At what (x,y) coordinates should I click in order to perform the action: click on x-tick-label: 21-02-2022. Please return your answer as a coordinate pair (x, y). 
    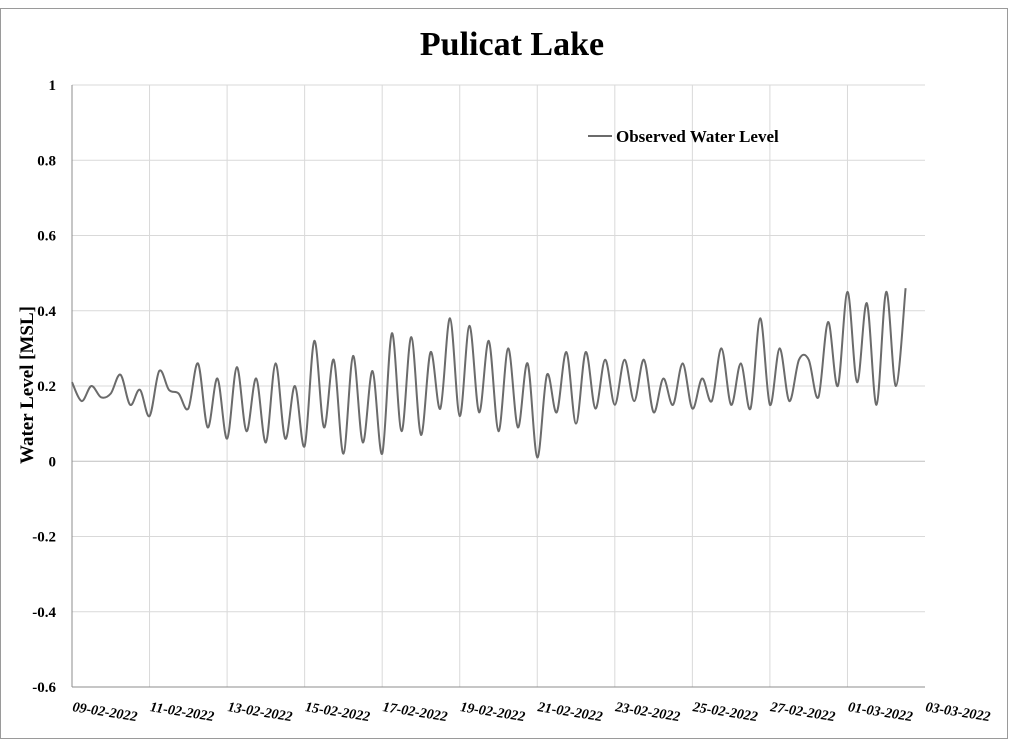
    Looking at the image, I should click on (570, 712).